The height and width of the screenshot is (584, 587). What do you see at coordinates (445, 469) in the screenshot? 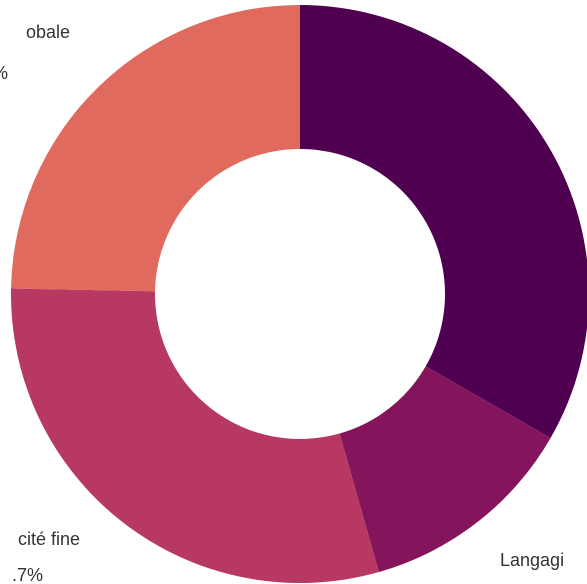
I see `slice-langagi` at bounding box center [445, 469].